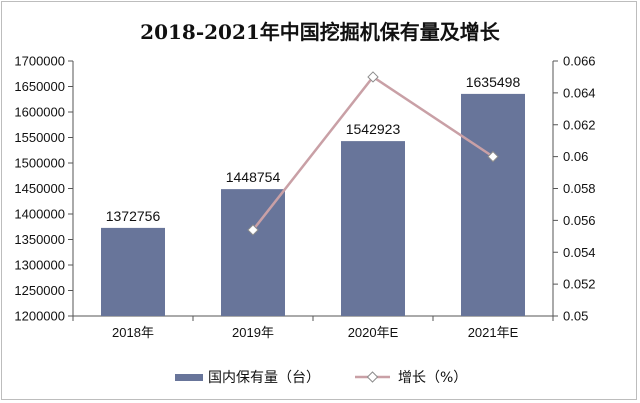 The width and height of the screenshot is (640, 403). I want to click on legend: 国内保有量（台） 增长（%）, so click(321, 378).